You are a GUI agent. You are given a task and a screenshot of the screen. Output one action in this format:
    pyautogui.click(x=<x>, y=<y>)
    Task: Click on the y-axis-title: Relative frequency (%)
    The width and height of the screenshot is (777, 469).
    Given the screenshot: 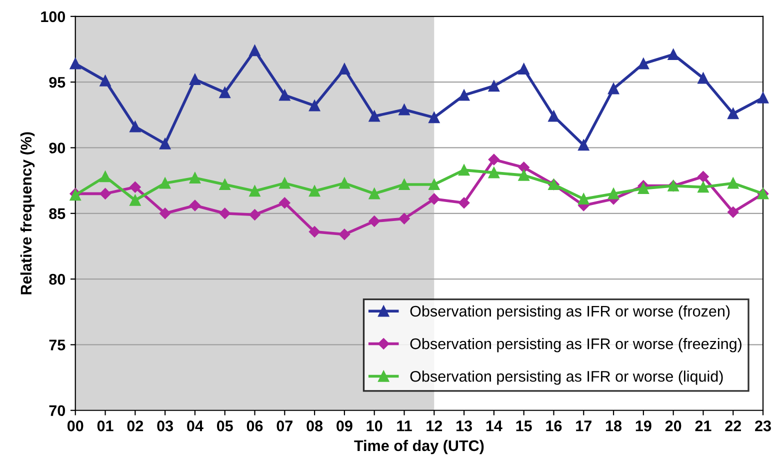 What is the action you would take?
    pyautogui.click(x=27, y=213)
    